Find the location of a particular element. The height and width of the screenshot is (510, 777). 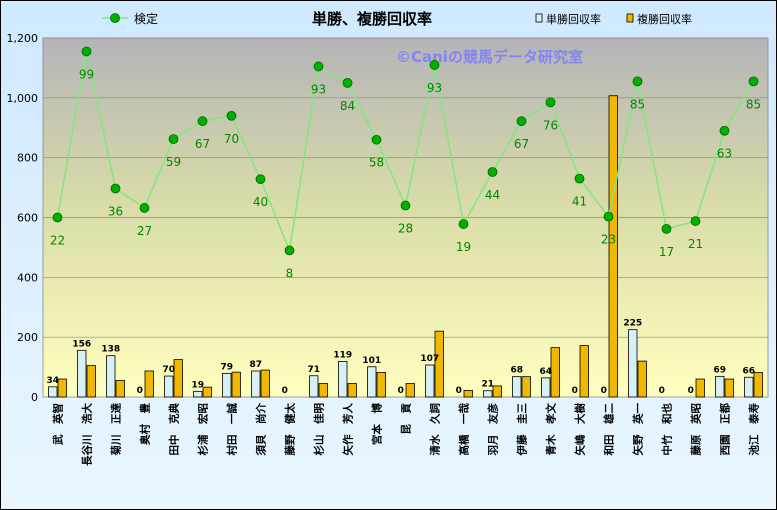

legend-item-line: 検定 is located at coordinates (130, 18).